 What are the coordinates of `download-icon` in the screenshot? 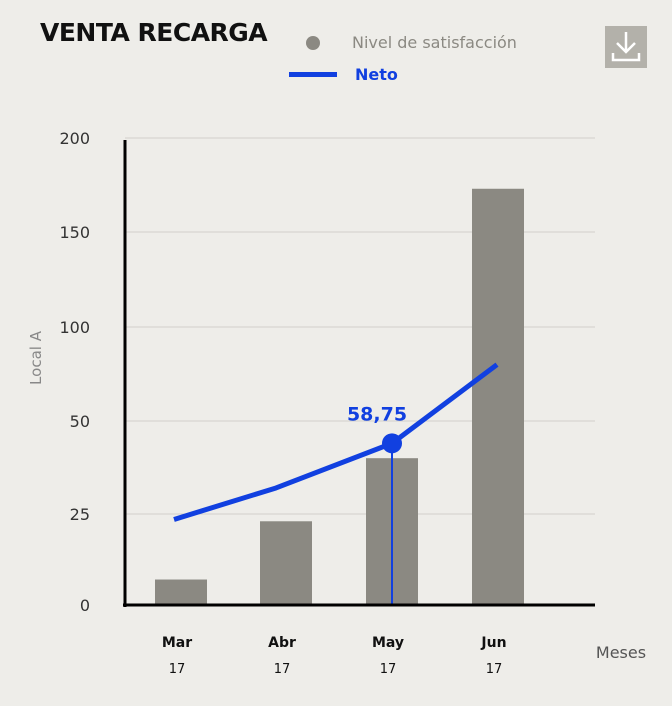 It's located at (626, 47).